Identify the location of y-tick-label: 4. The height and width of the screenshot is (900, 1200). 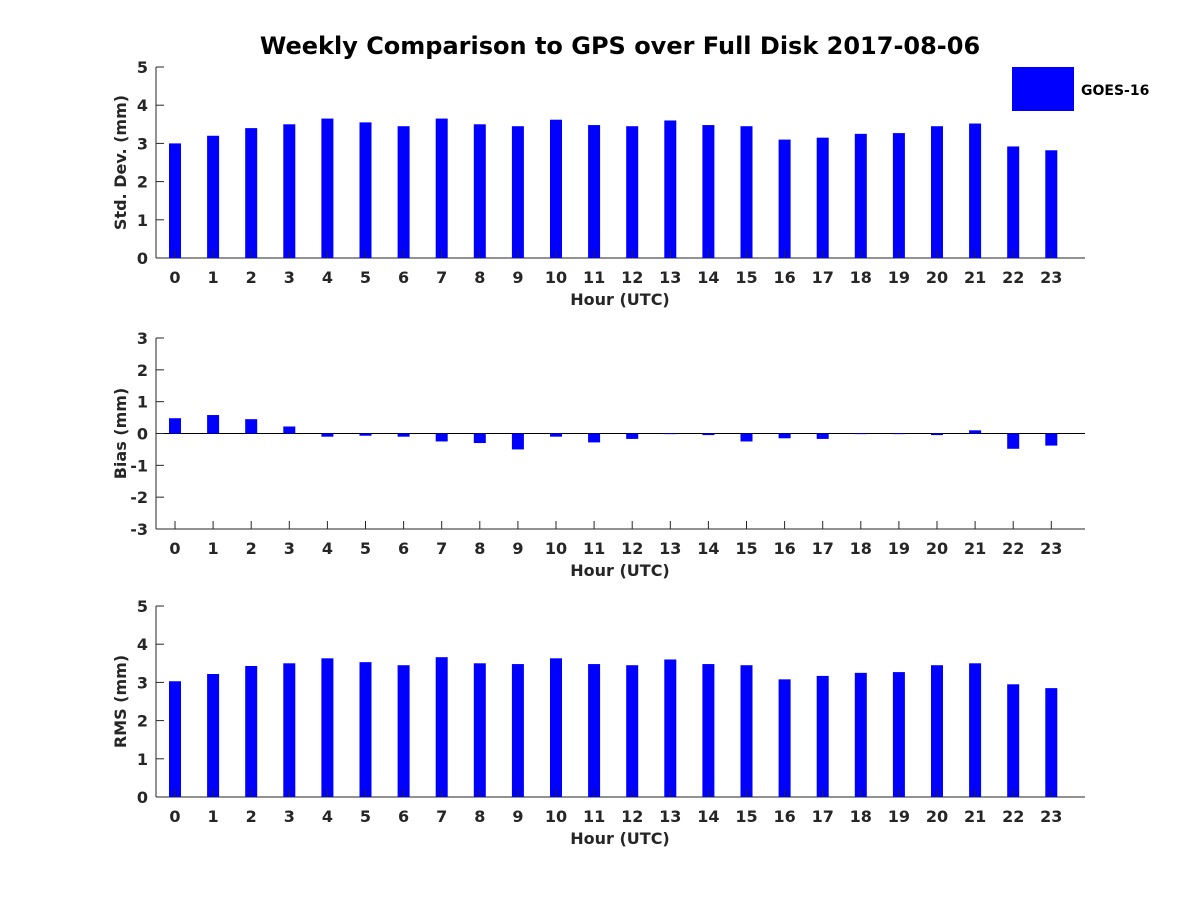
(142, 105).